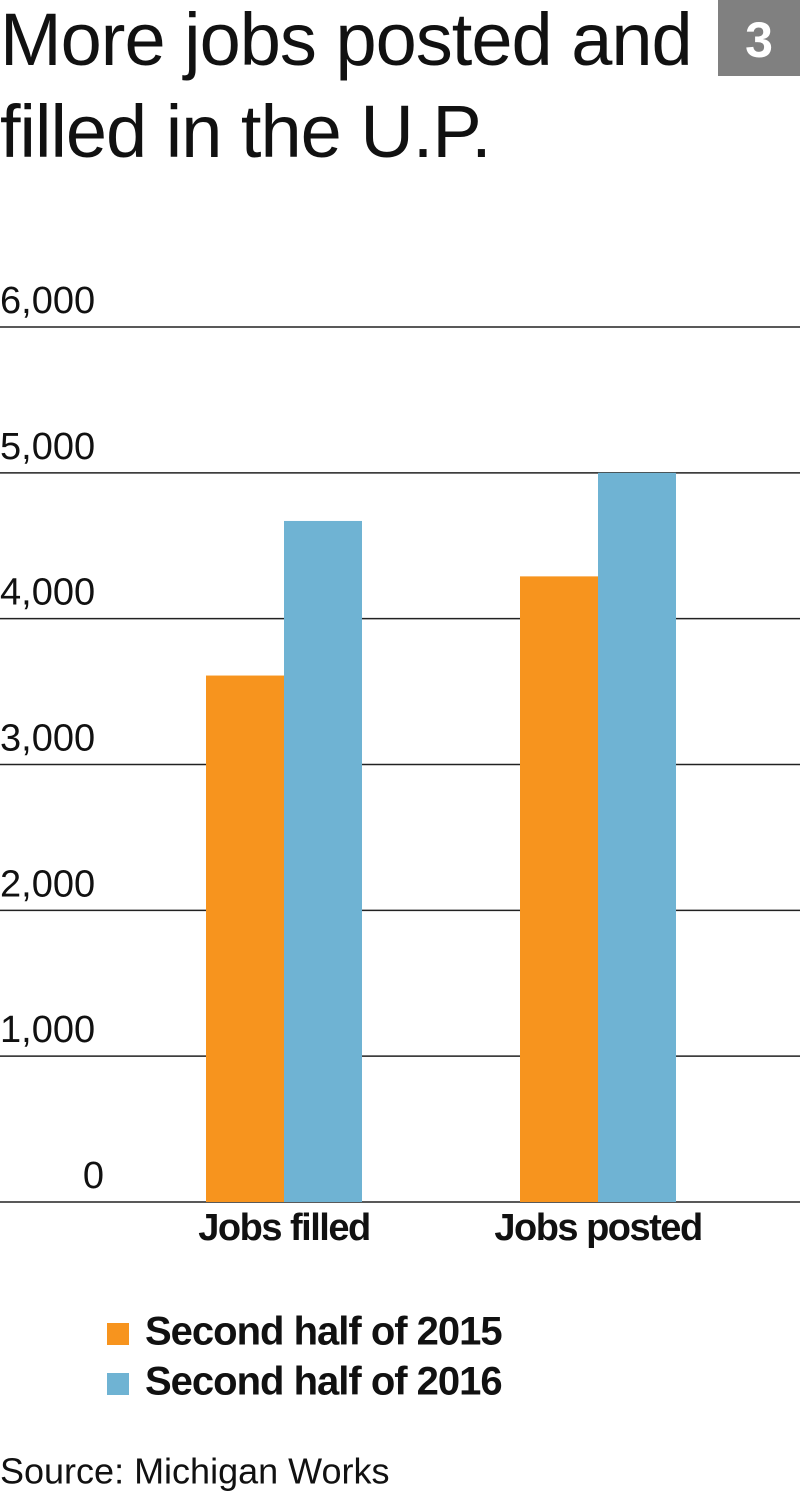 Image resolution: width=800 pixels, height=1501 pixels. Describe the element at coordinates (323, 1382) in the screenshot. I see `legend-label: Second half of 2016` at that location.